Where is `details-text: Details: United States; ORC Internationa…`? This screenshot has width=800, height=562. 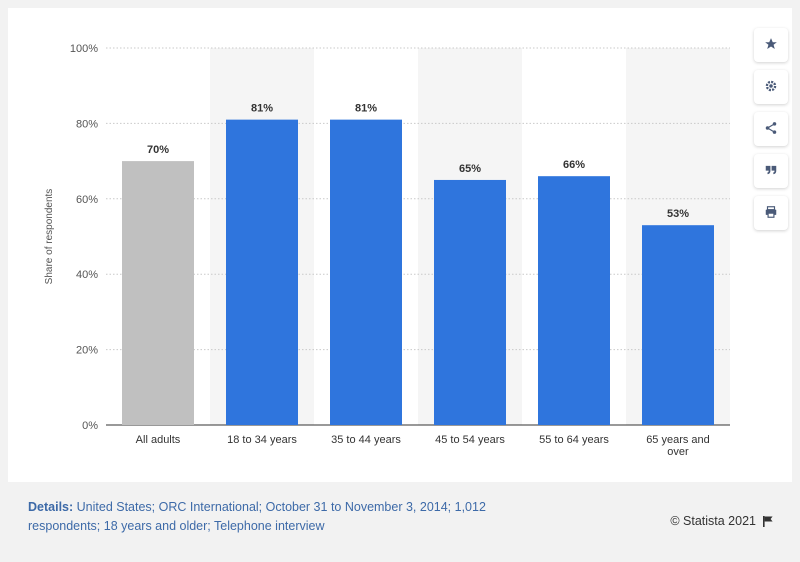 details-text: Details: United States; ORC Internationa… is located at coordinates (263, 517).